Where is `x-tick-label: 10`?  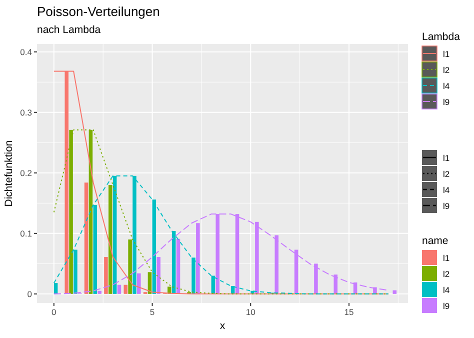 x-tick-label: 10 is located at coordinates (251, 312).